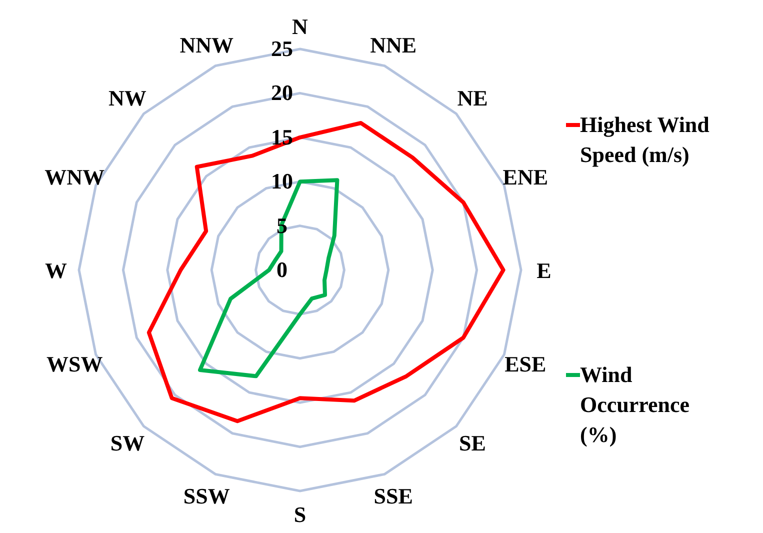  Describe the element at coordinates (544, 270) in the screenshot. I see `spoke-label: E` at that location.